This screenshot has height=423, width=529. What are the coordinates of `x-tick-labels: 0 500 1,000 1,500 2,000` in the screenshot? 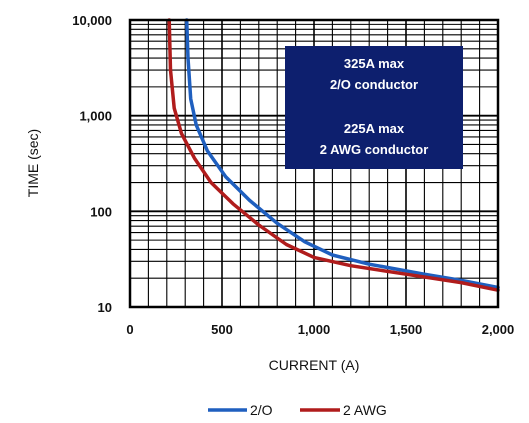 It's located at (320, 329).